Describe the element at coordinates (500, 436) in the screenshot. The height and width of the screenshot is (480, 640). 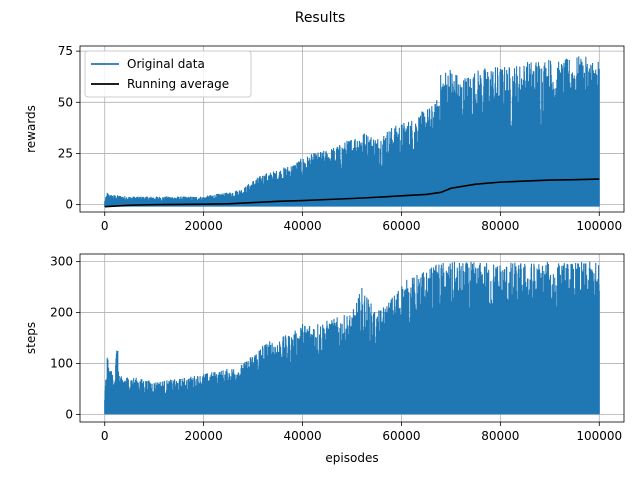
I see `steps-xtick-label-4: 80000` at that location.